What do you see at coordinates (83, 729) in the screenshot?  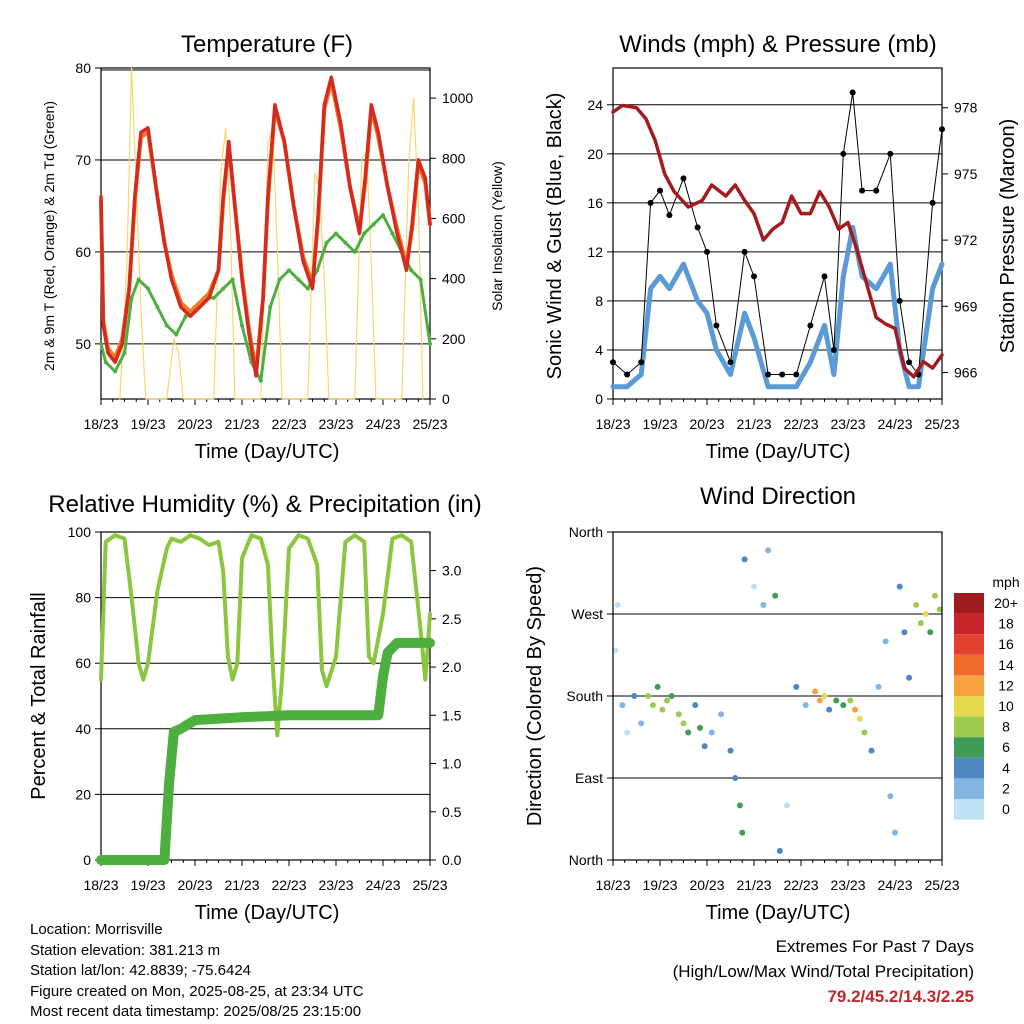 I see `y-tick-label: 40` at bounding box center [83, 729].